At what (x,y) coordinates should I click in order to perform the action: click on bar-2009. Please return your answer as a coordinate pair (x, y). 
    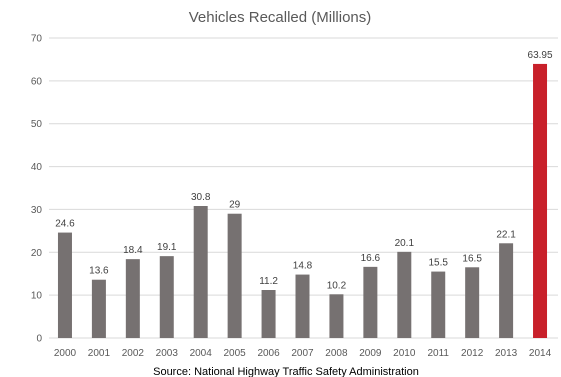
    Looking at the image, I should click on (370, 302).